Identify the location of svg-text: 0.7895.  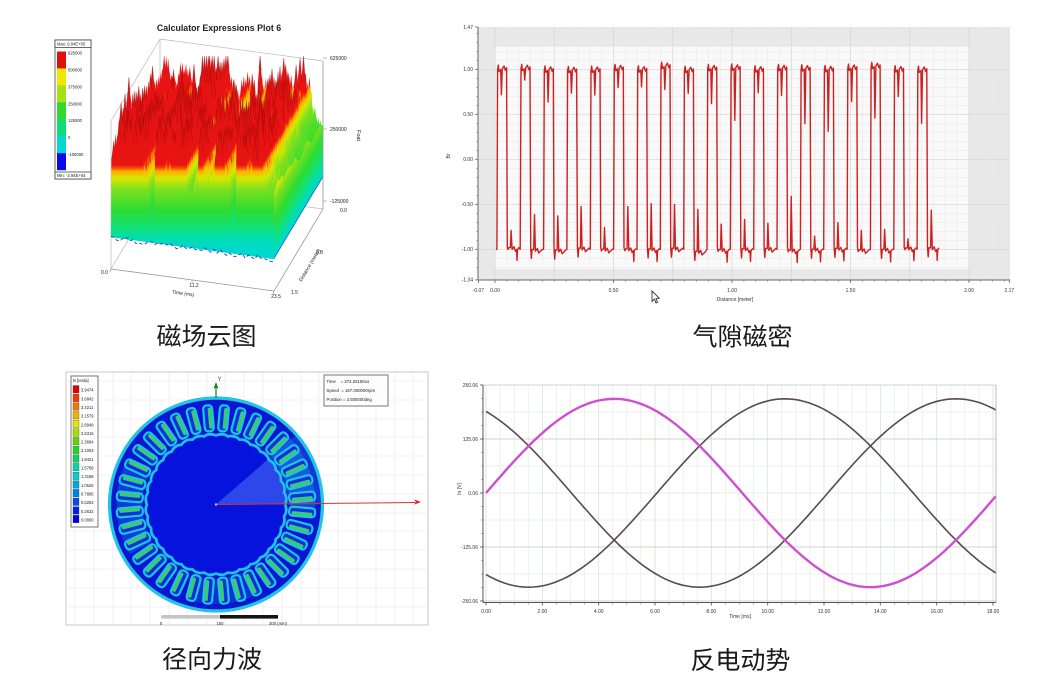
(87, 494).